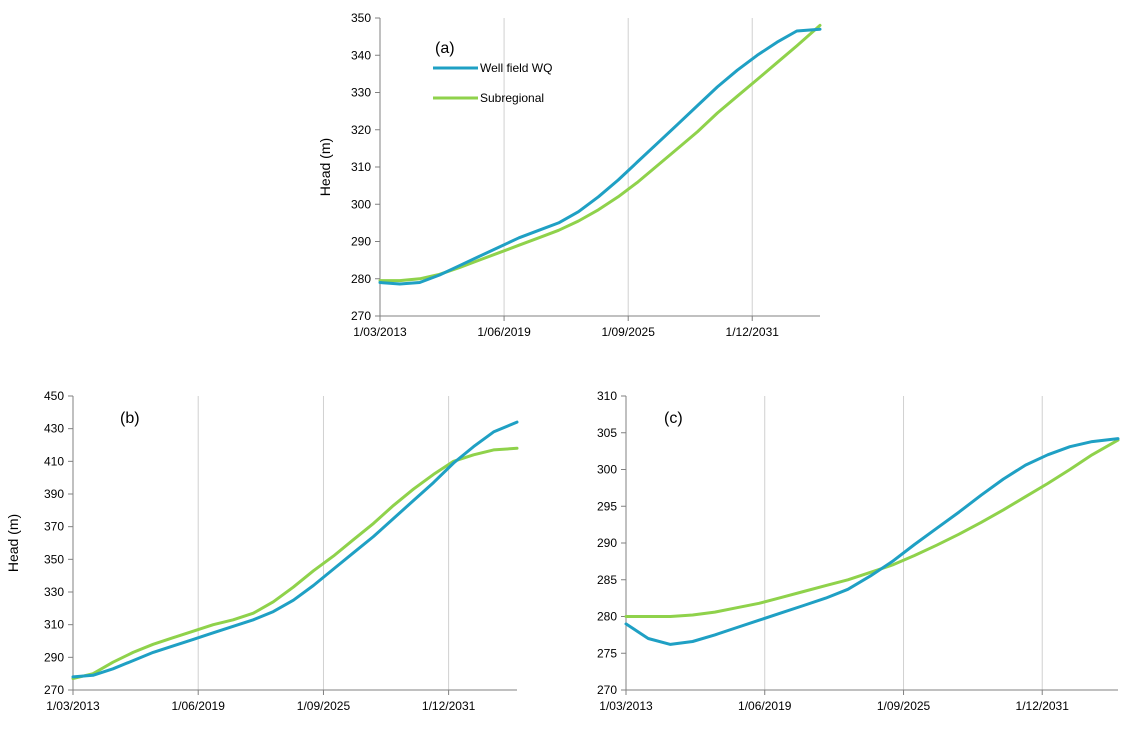 The height and width of the screenshot is (729, 1121). Describe the element at coordinates (54, 527) in the screenshot. I see `y-tick-label: 370` at that location.